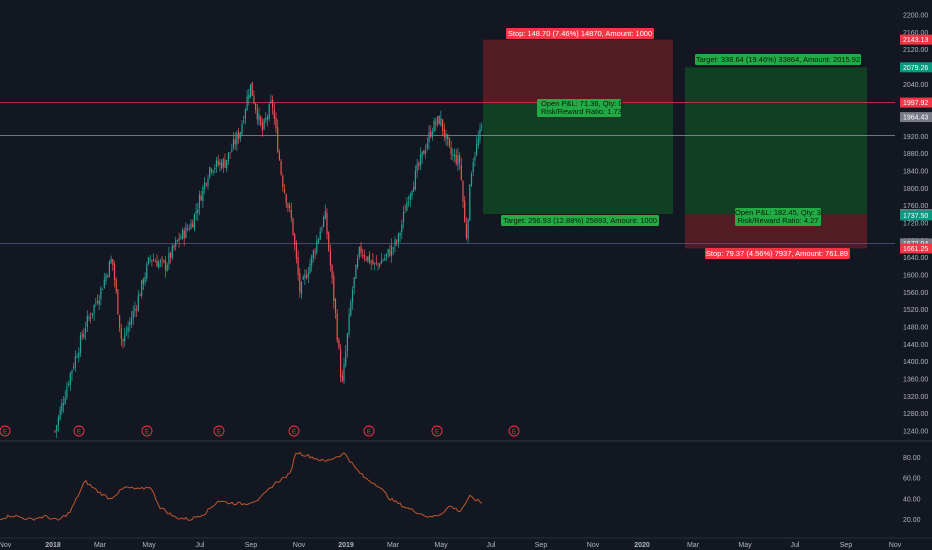 The width and height of the screenshot is (932, 550). I want to click on oscillator-axis: 80.00 60.00 40.00 20.00, so click(912, 489).